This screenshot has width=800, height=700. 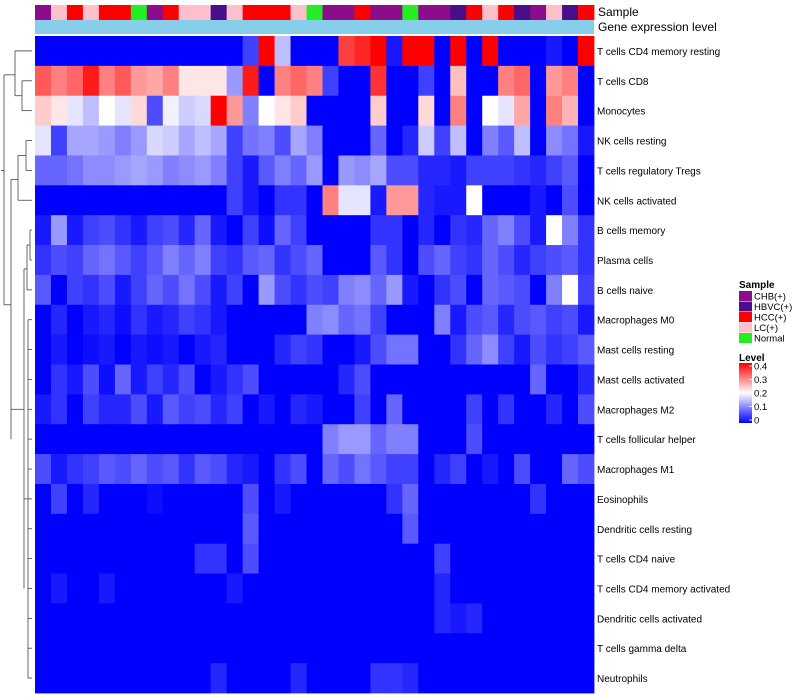 What do you see at coordinates (745, 393) in the screenshot?
I see `level-colorbar` at bounding box center [745, 393].